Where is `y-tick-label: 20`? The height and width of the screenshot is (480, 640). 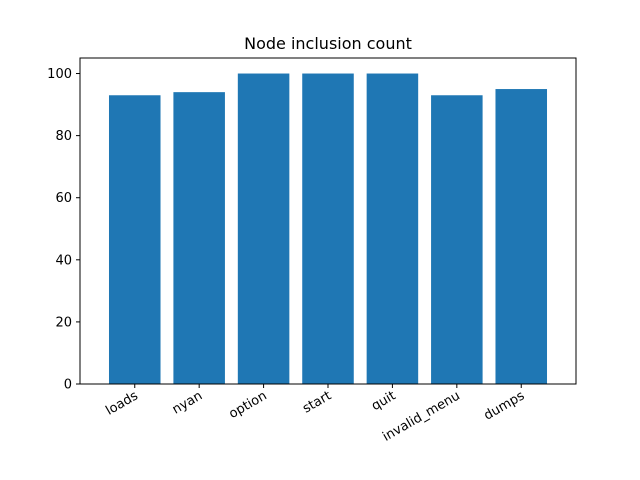
y-tick-label: 20 is located at coordinates (63, 322).